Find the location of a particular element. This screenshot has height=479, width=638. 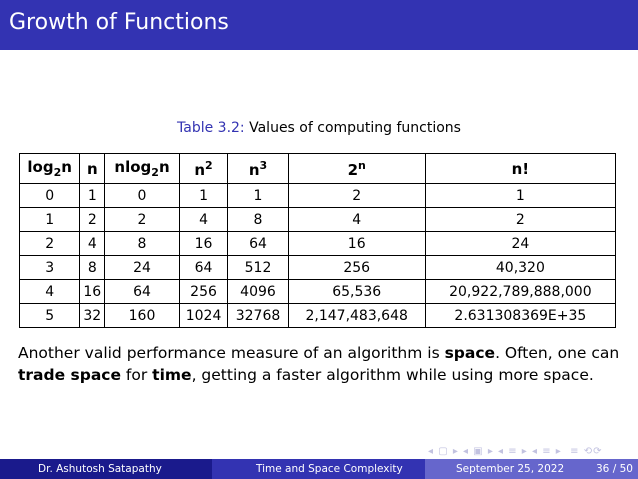

caption-text: Values of computing functions is located at coordinates (355, 128).